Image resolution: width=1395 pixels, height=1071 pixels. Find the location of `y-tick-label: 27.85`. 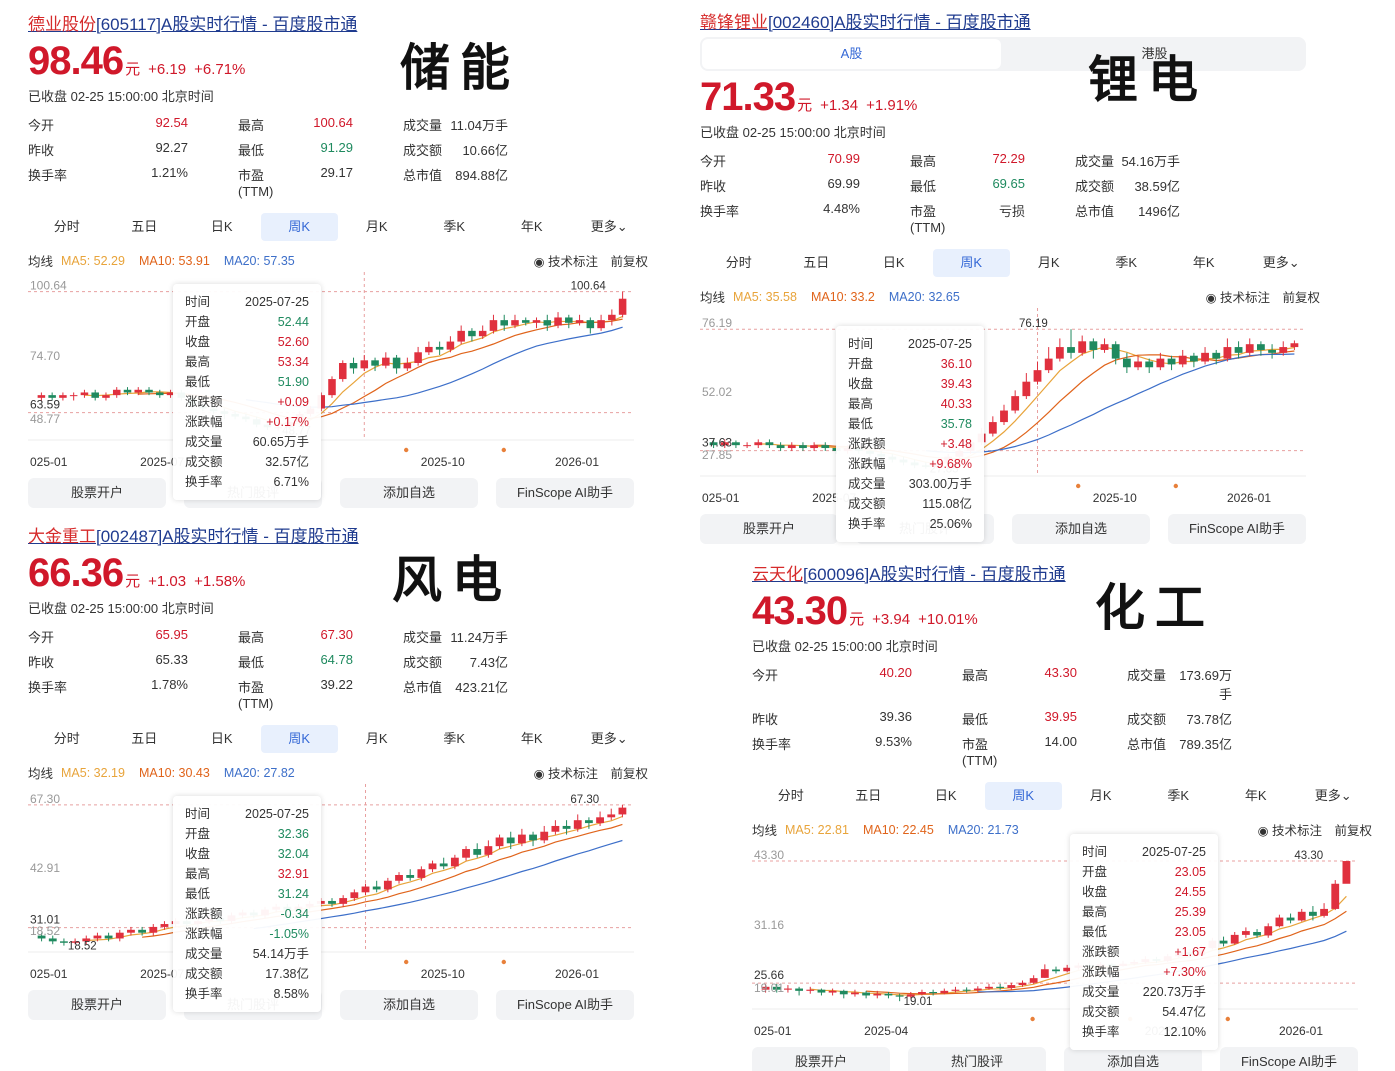

y-tick-label: 27.85 is located at coordinates (717, 455).